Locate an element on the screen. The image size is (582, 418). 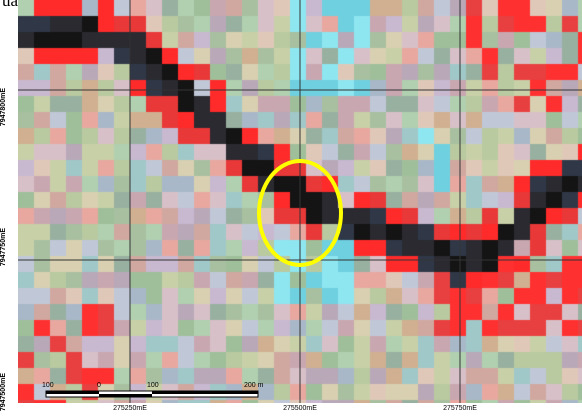
northing-label-3: 7947500mE is located at coordinates (3, 392).